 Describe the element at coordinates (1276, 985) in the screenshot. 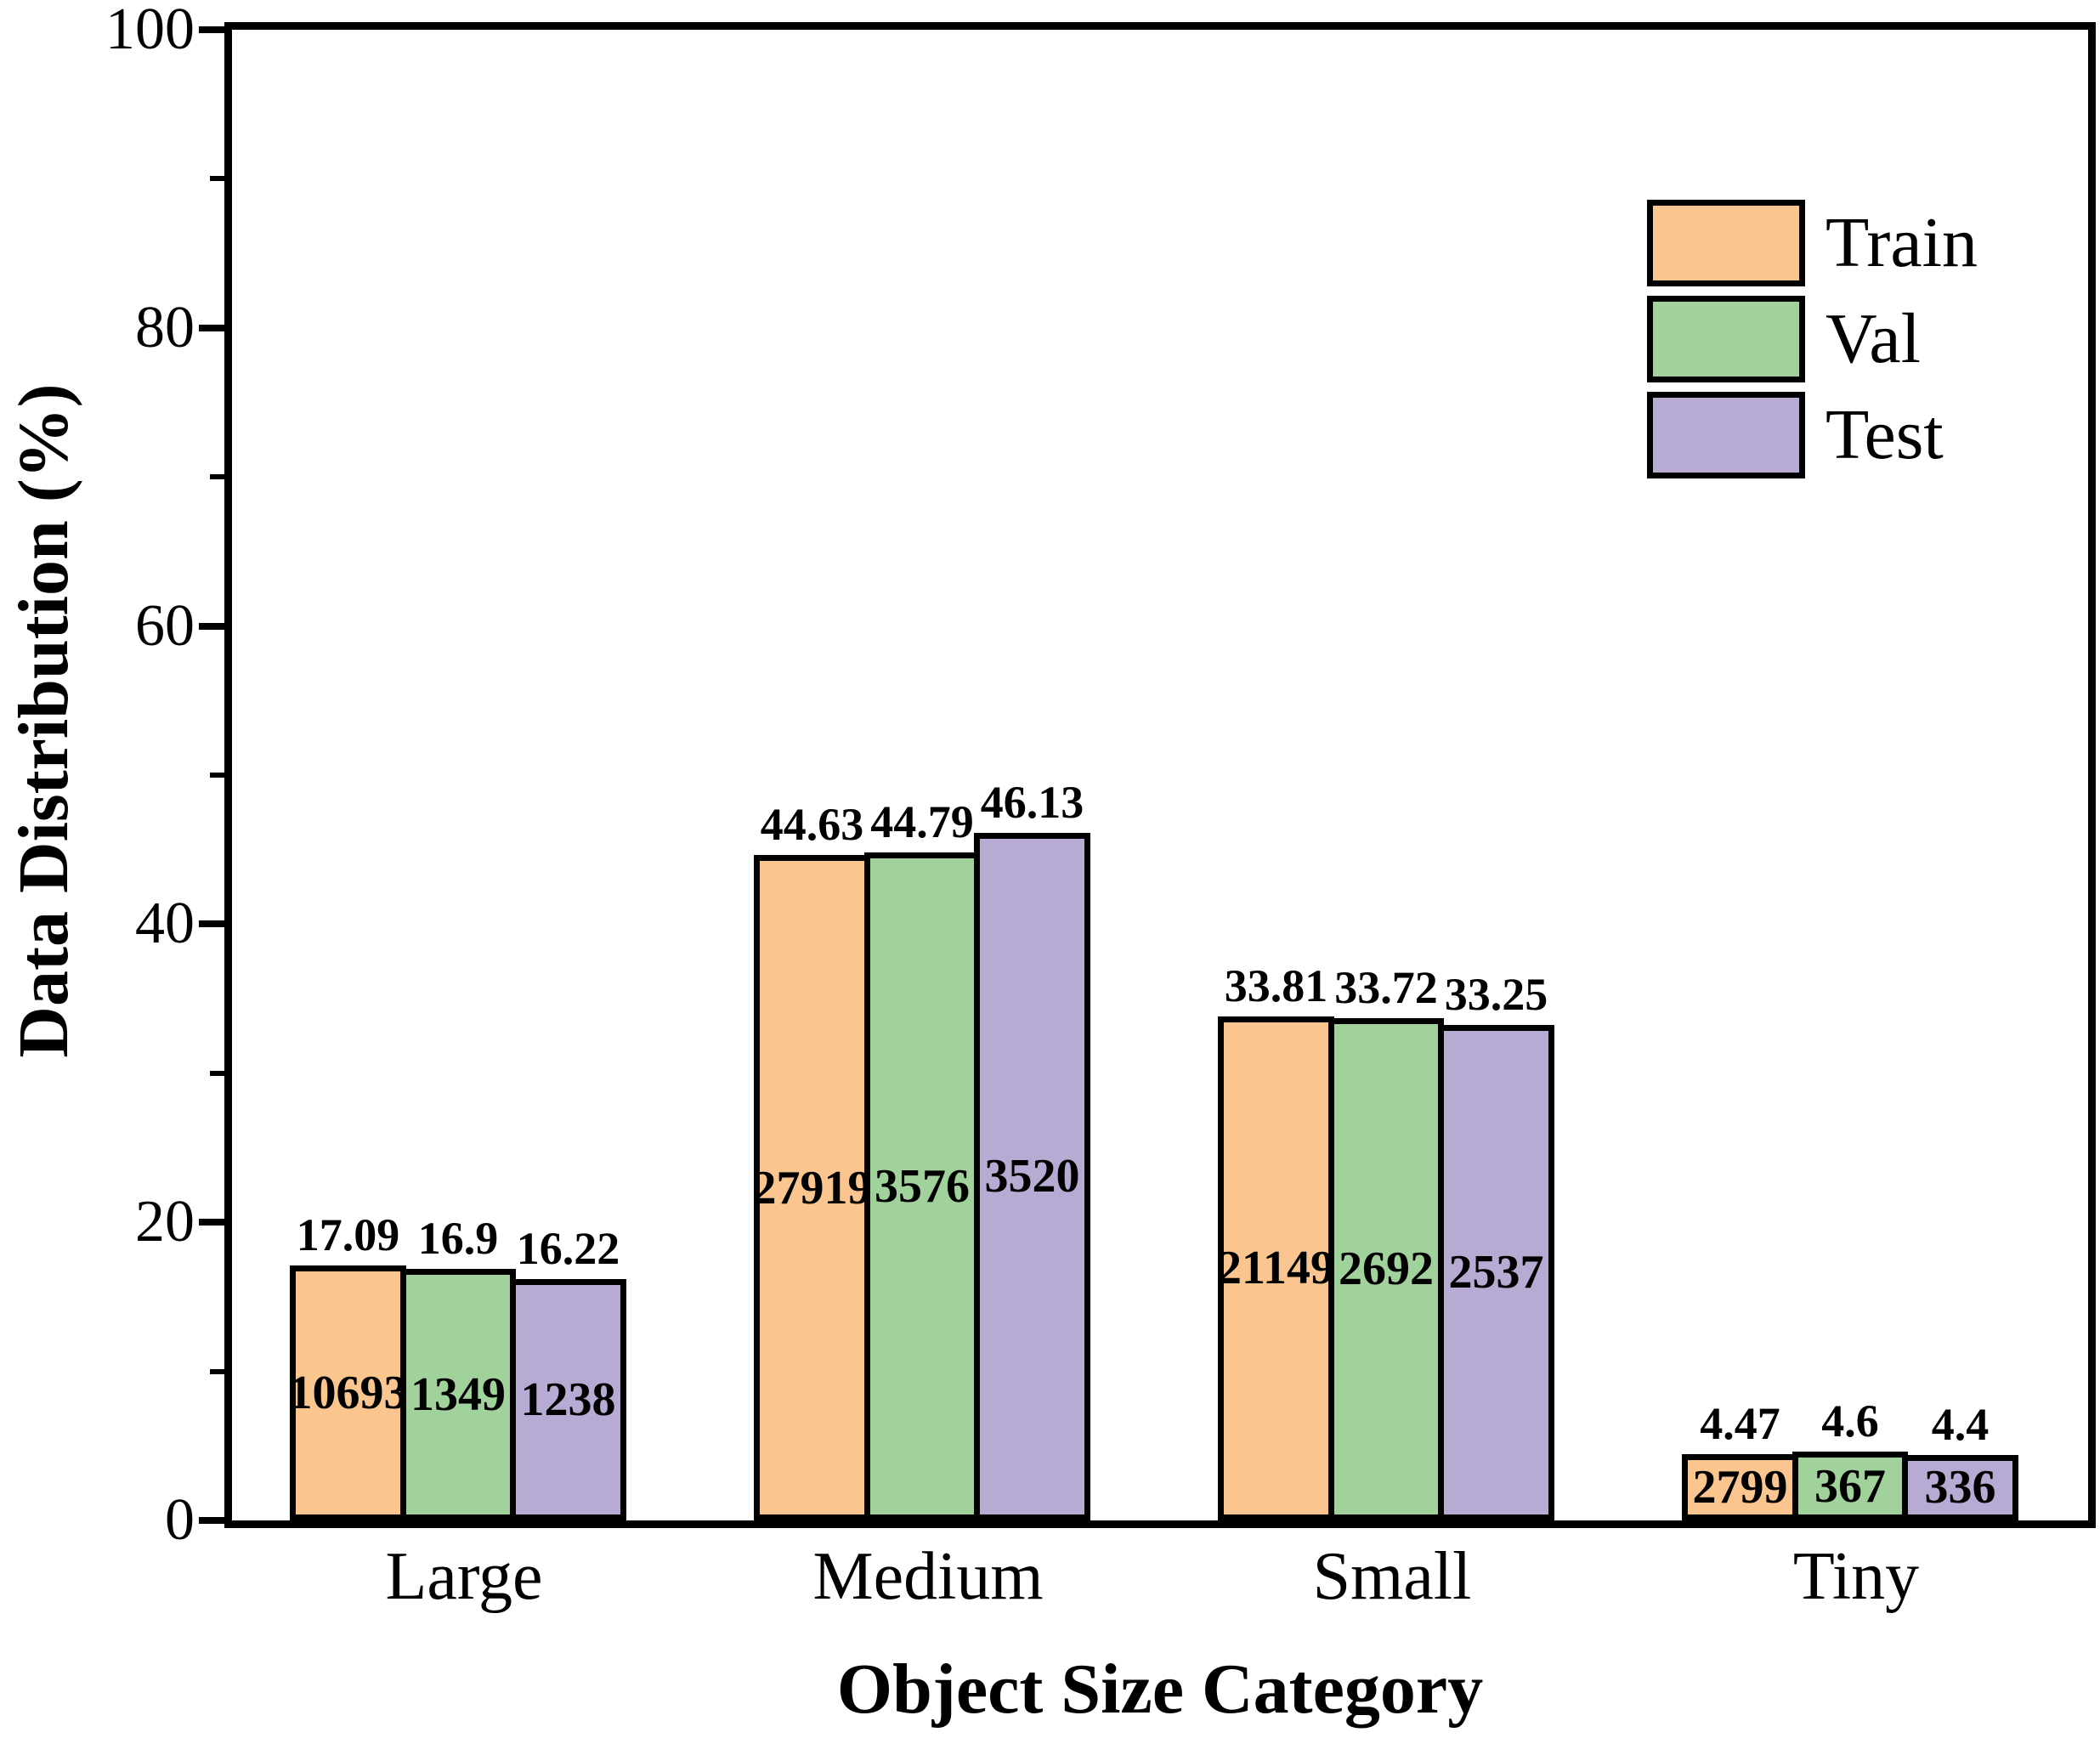

I see `bar-percent-label: 33.81` at that location.